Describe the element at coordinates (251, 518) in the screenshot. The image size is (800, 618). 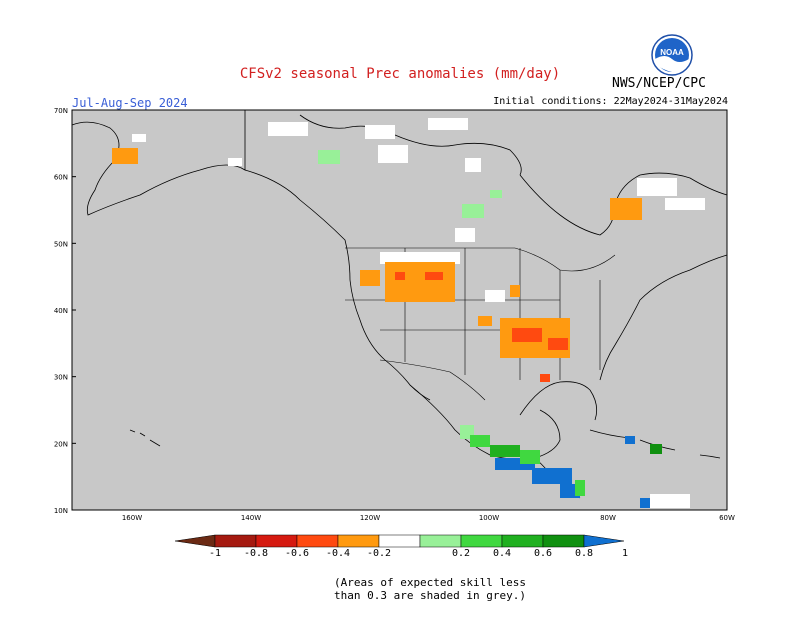
I see `lon-tick-label: 140W` at that location.